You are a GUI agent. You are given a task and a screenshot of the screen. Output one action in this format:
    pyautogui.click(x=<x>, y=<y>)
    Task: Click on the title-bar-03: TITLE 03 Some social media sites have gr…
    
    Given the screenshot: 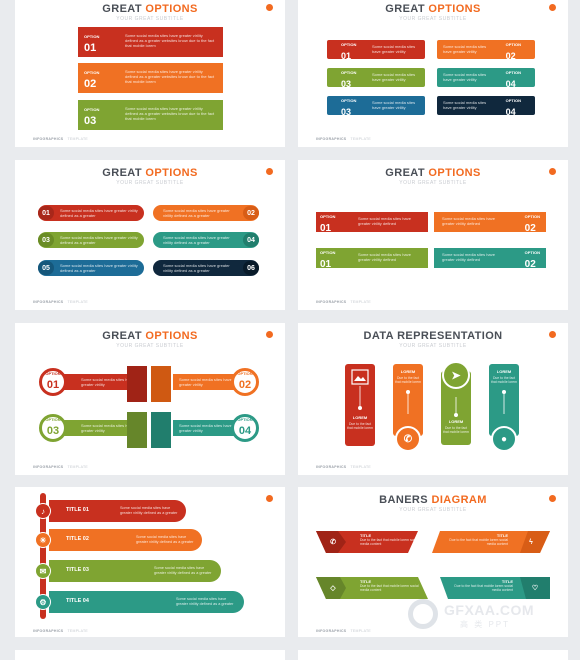 What is the action you would take?
    pyautogui.click(x=135, y=571)
    